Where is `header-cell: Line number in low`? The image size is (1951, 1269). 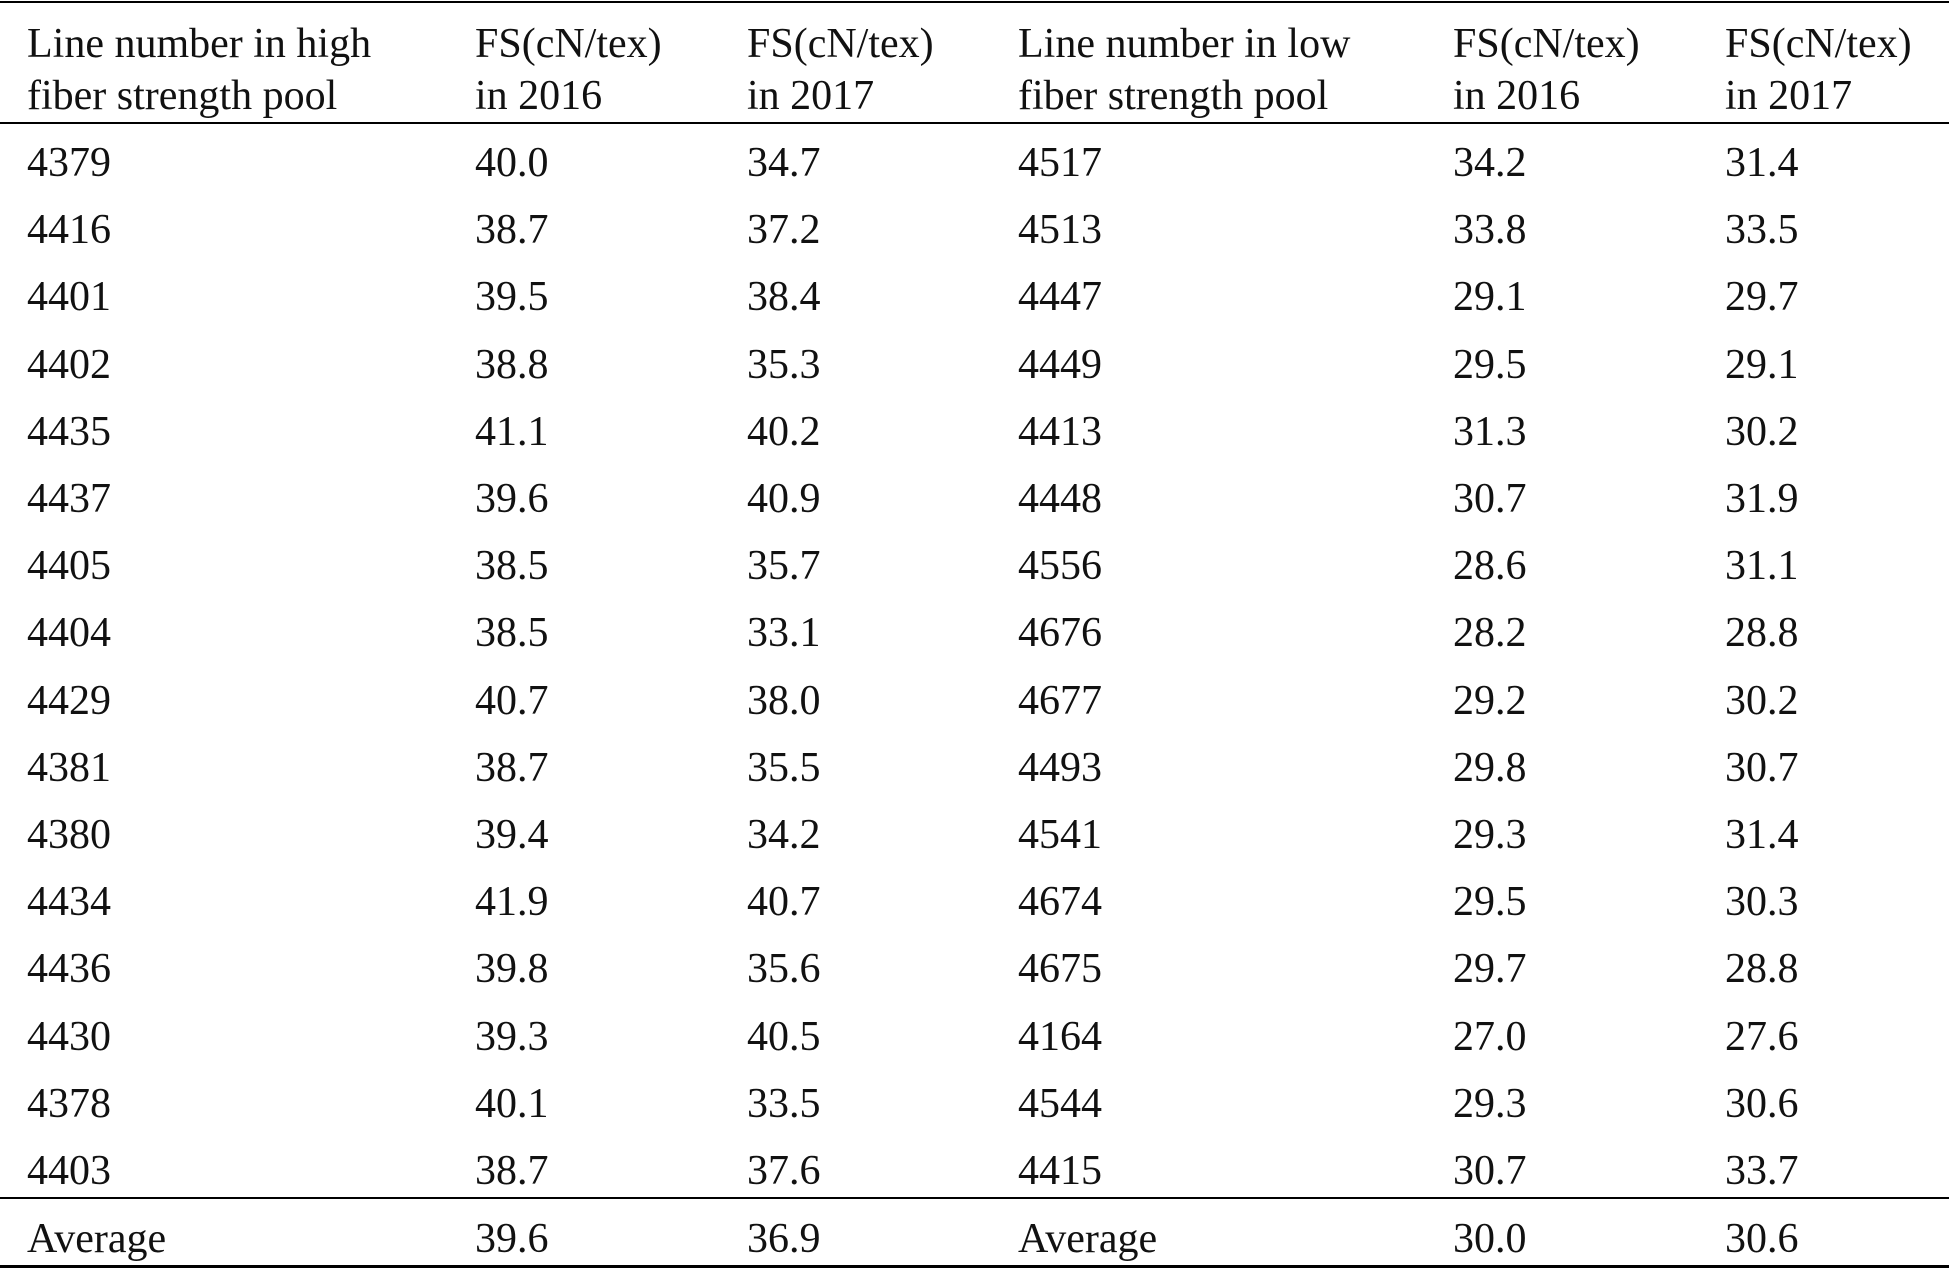
header-cell: Line number in low is located at coordinates (1184, 44).